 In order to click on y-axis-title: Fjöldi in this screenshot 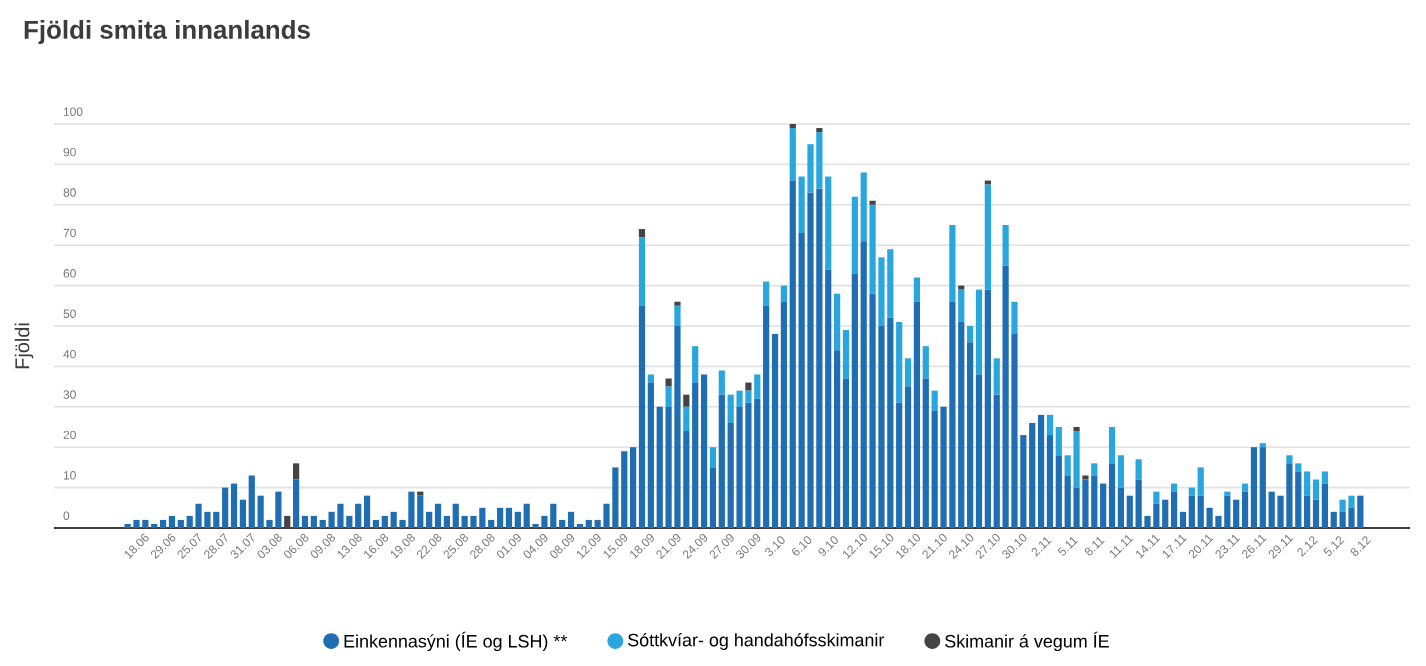, I will do `click(24, 346)`.